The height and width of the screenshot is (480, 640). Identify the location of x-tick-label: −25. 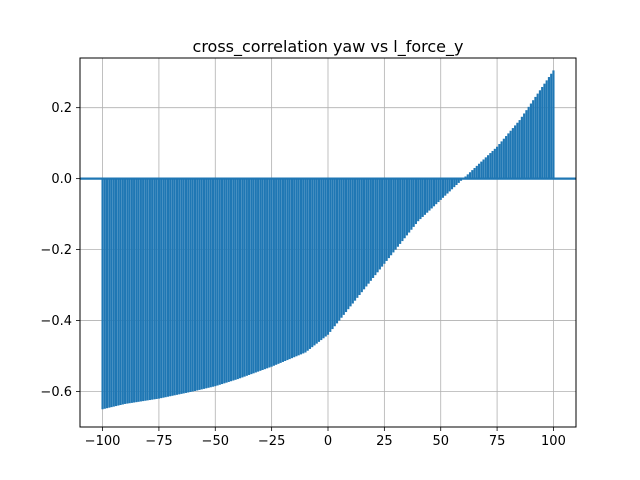
(271, 441).